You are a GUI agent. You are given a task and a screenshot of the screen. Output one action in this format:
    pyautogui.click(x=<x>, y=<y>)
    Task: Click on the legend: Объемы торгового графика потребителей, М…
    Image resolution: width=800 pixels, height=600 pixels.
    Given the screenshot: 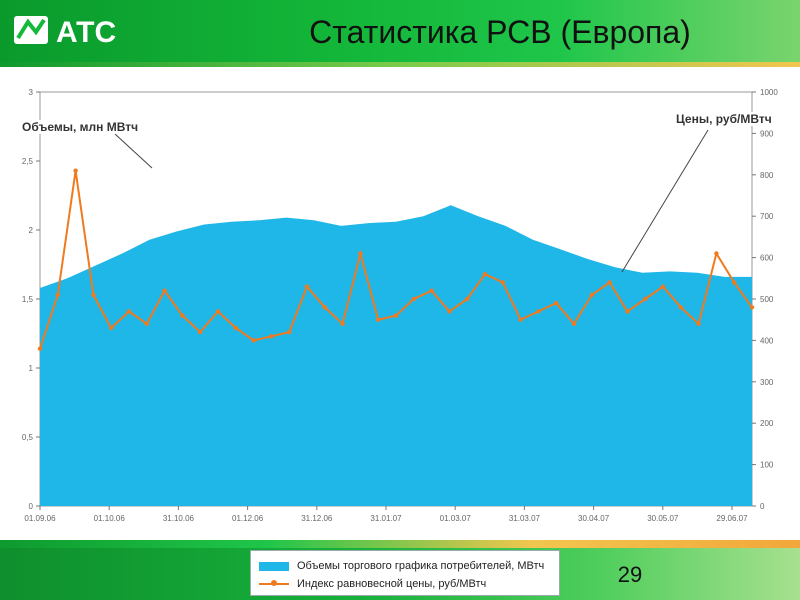 What is the action you would take?
    pyautogui.click(x=405, y=573)
    